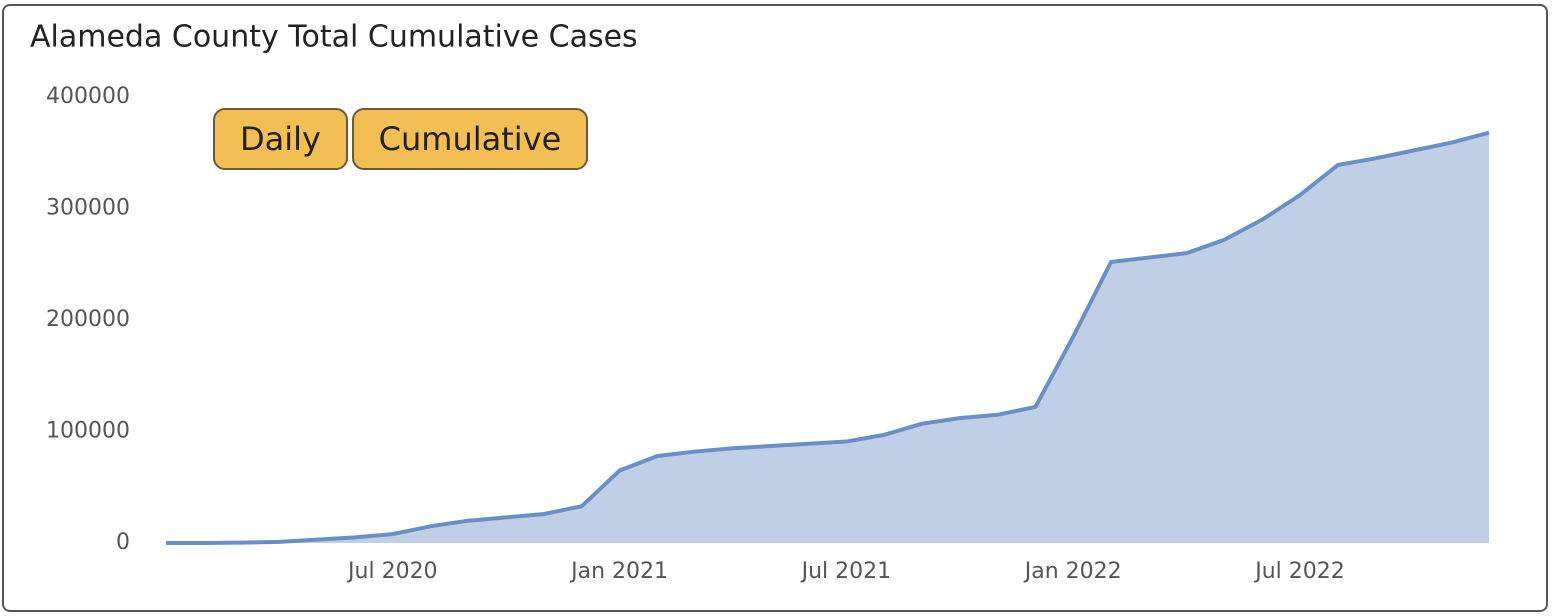 Image resolution: width=1552 pixels, height=616 pixels. I want to click on y-tick-label: 0, so click(123, 542).